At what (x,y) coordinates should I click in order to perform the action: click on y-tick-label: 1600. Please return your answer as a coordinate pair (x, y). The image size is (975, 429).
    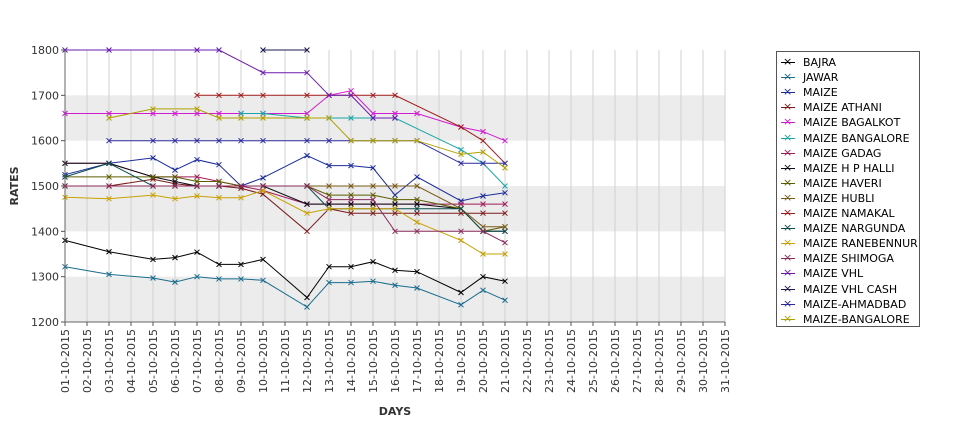
    Looking at the image, I should click on (45, 141).